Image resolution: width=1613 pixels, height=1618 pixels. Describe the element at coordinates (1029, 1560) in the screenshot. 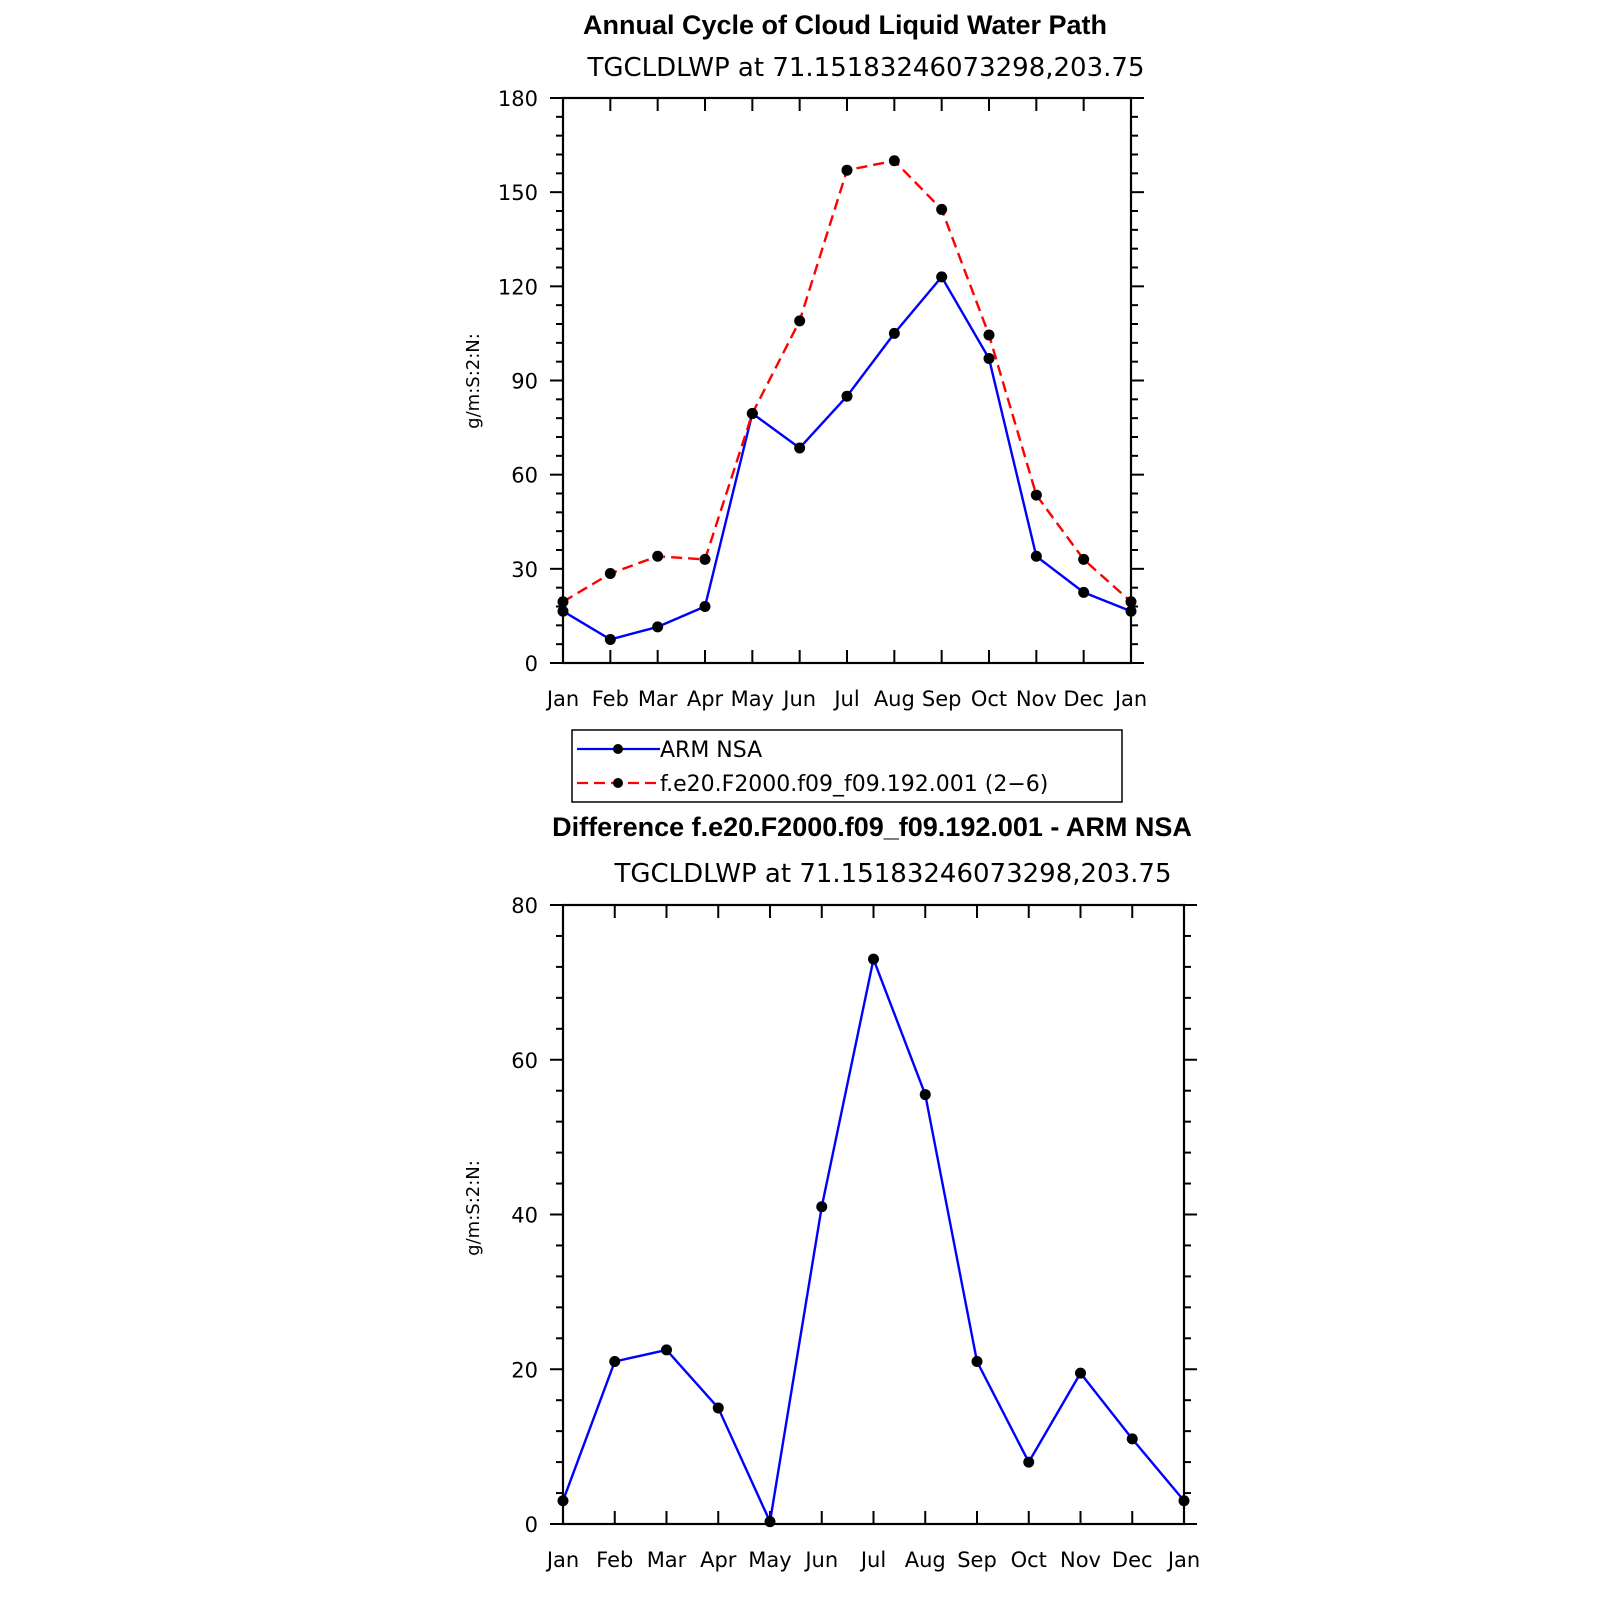

I see `chart-2-x-tick-label: Oct` at that location.